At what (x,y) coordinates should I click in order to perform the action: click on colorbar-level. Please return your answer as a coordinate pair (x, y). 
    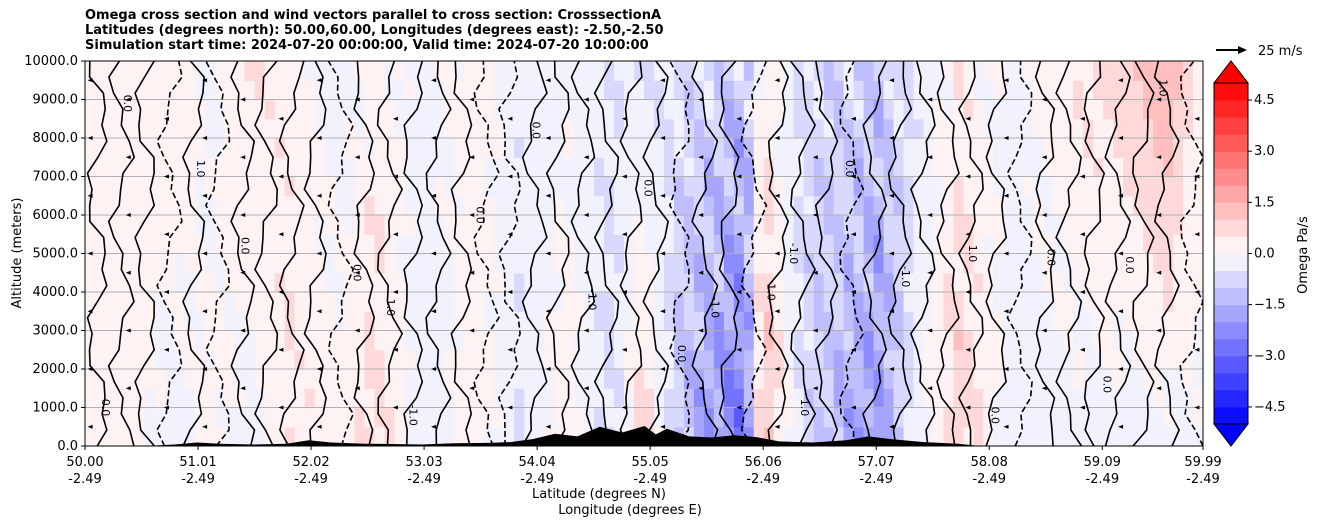
    Looking at the image, I should click on (1231, 160).